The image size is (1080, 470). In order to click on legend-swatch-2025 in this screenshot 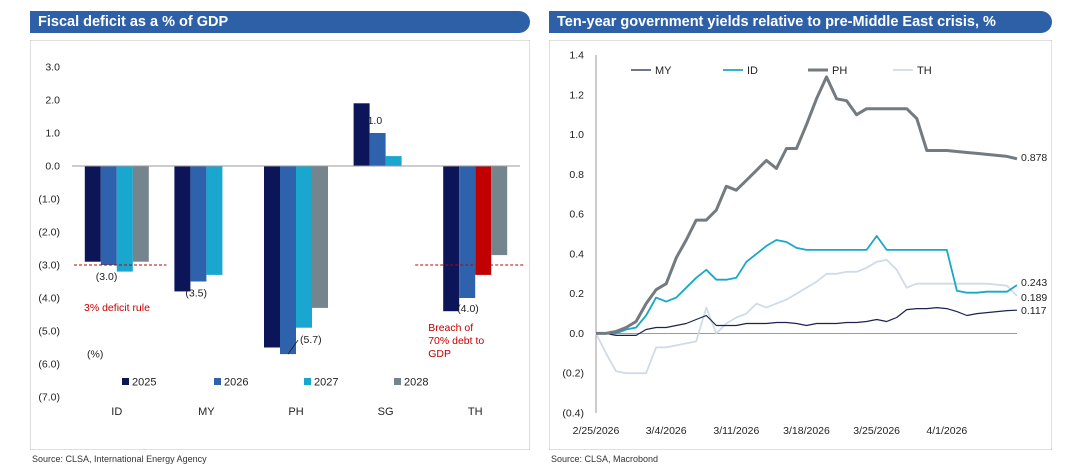, I will do `click(125, 381)`.